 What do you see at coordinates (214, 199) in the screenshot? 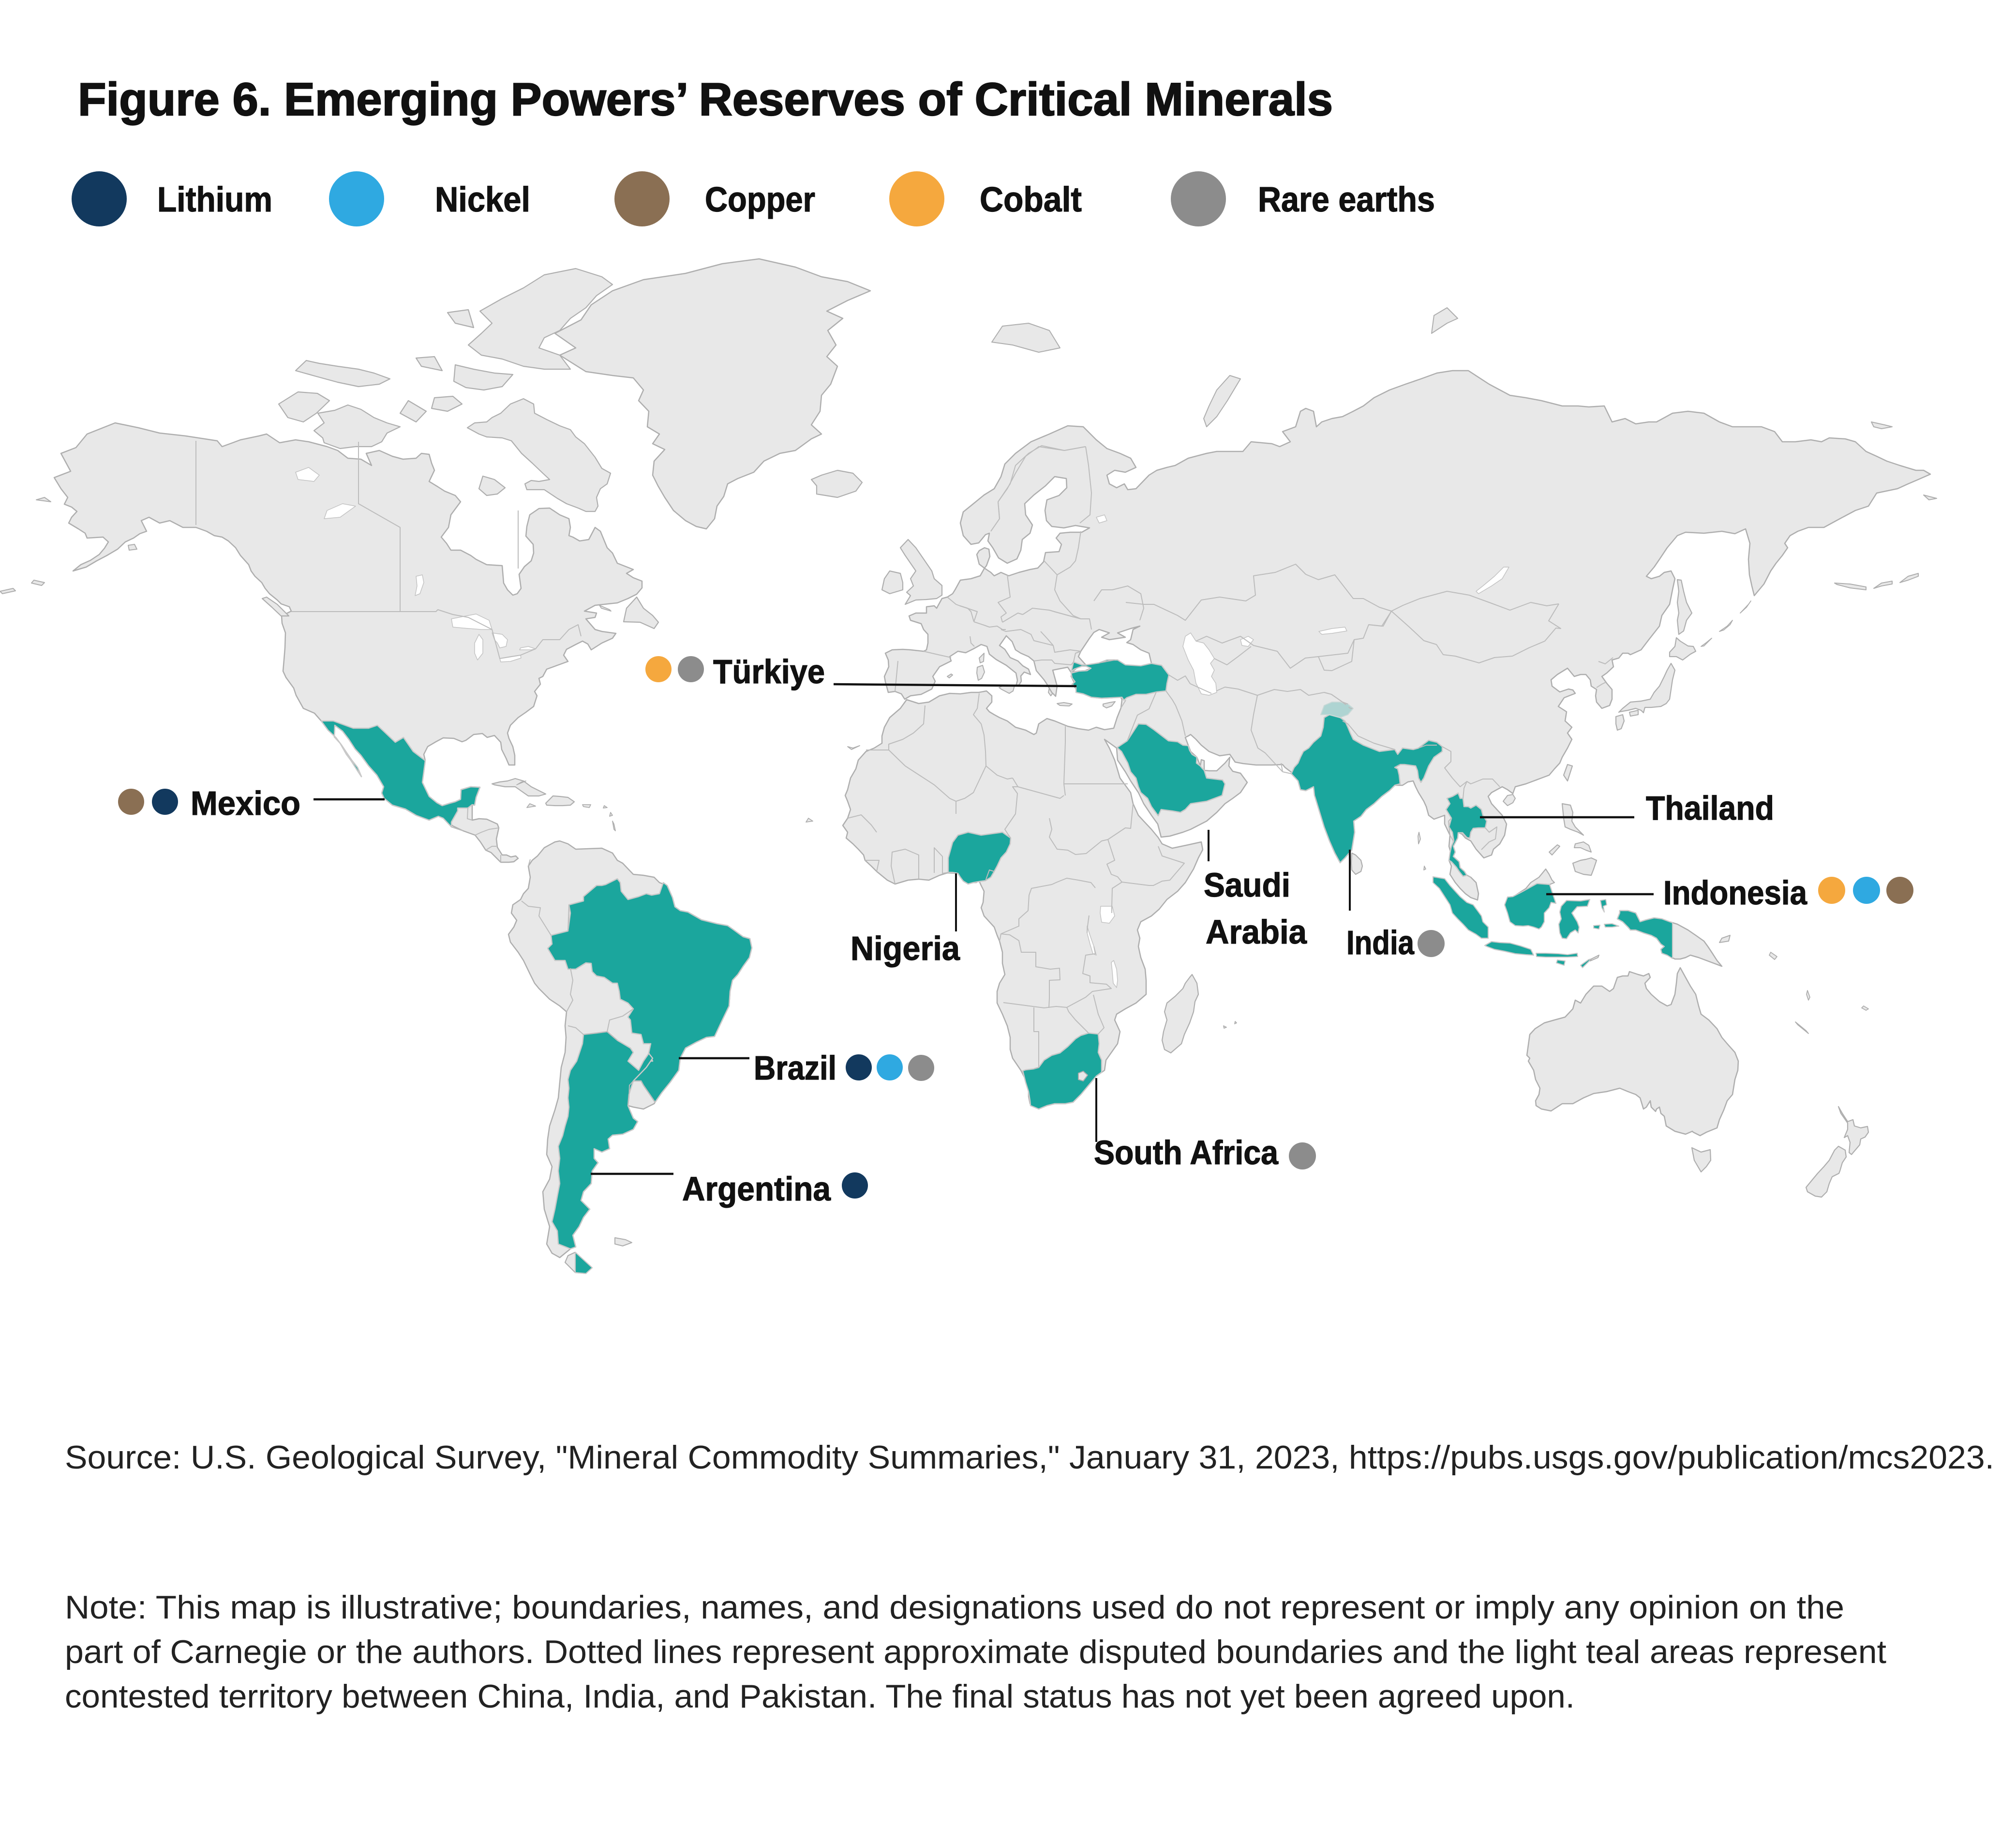
I see `svg-text: Lithium` at bounding box center [214, 199].